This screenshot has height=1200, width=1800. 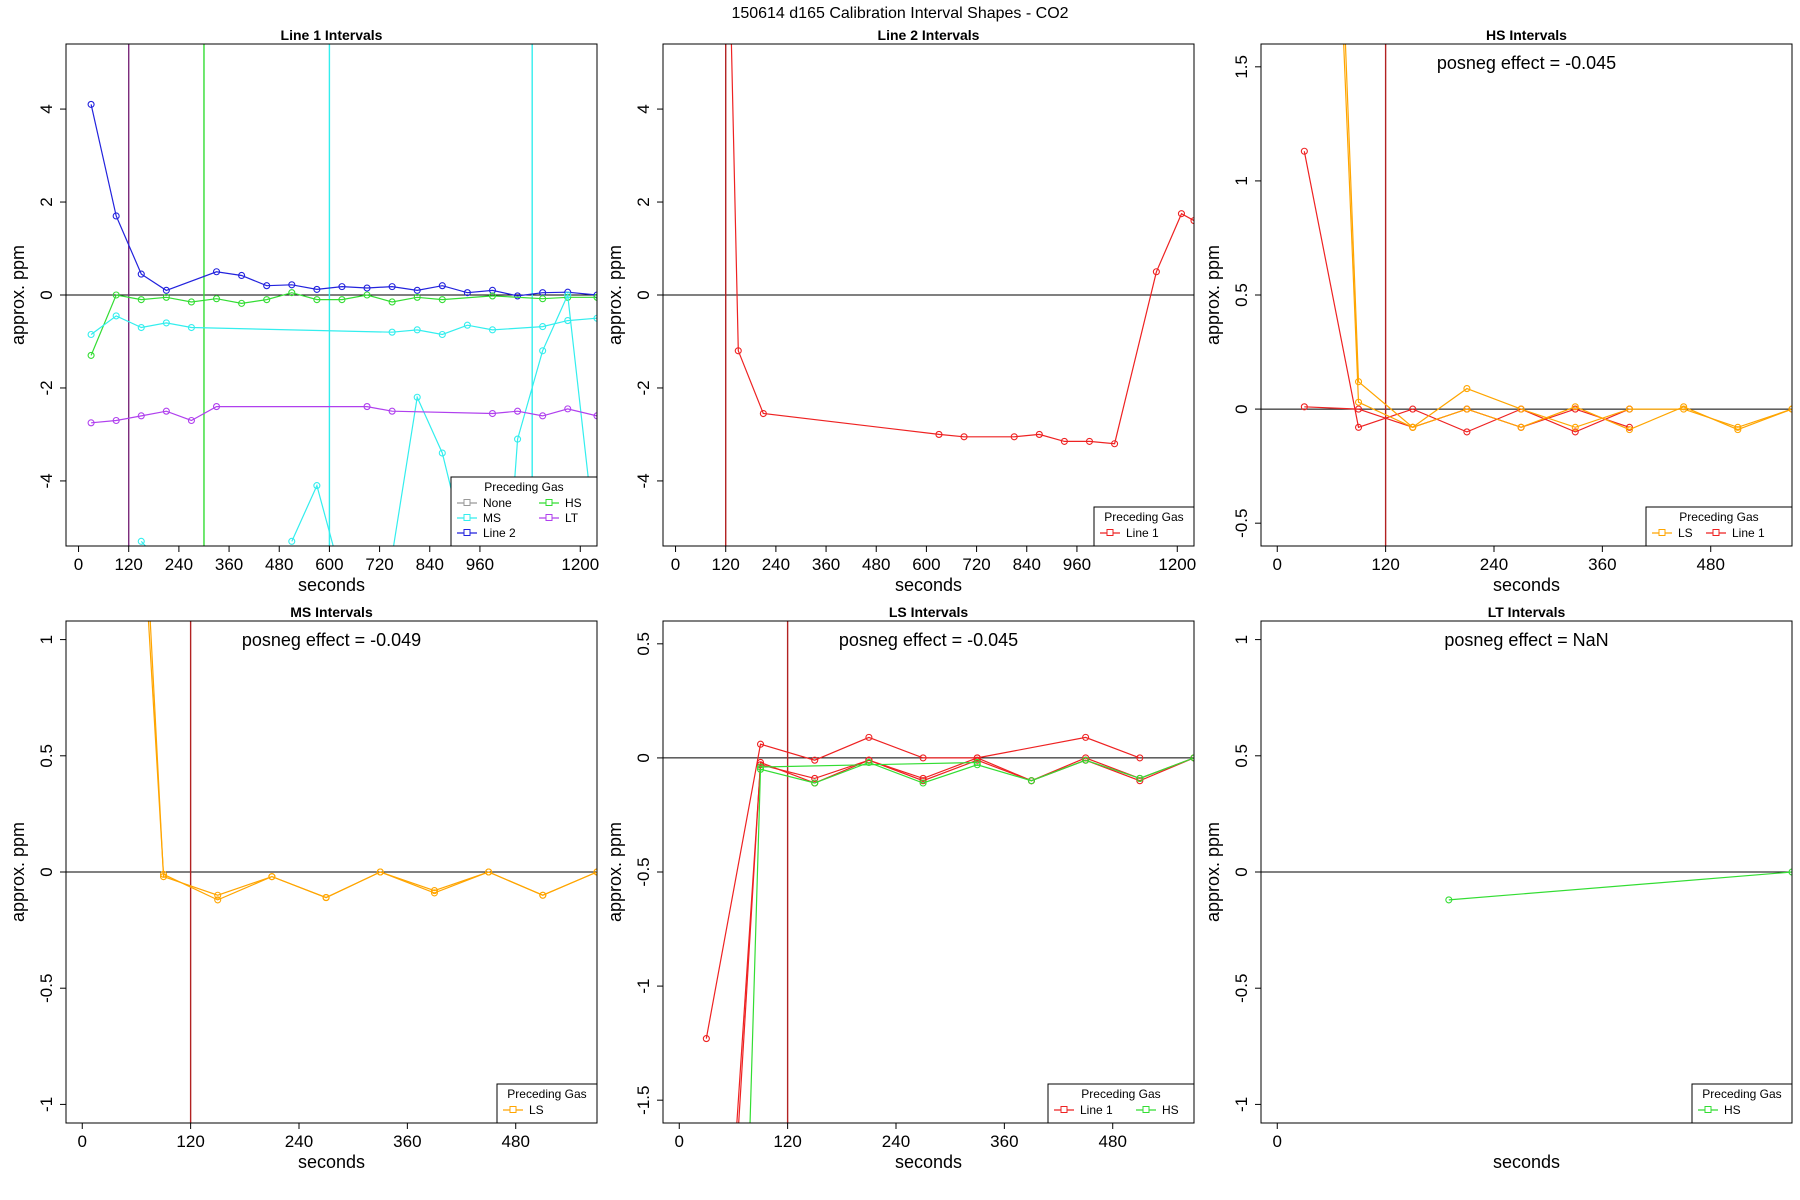 What do you see at coordinates (929, 612) in the screenshot?
I see `panel-title: LS Intervals` at bounding box center [929, 612].